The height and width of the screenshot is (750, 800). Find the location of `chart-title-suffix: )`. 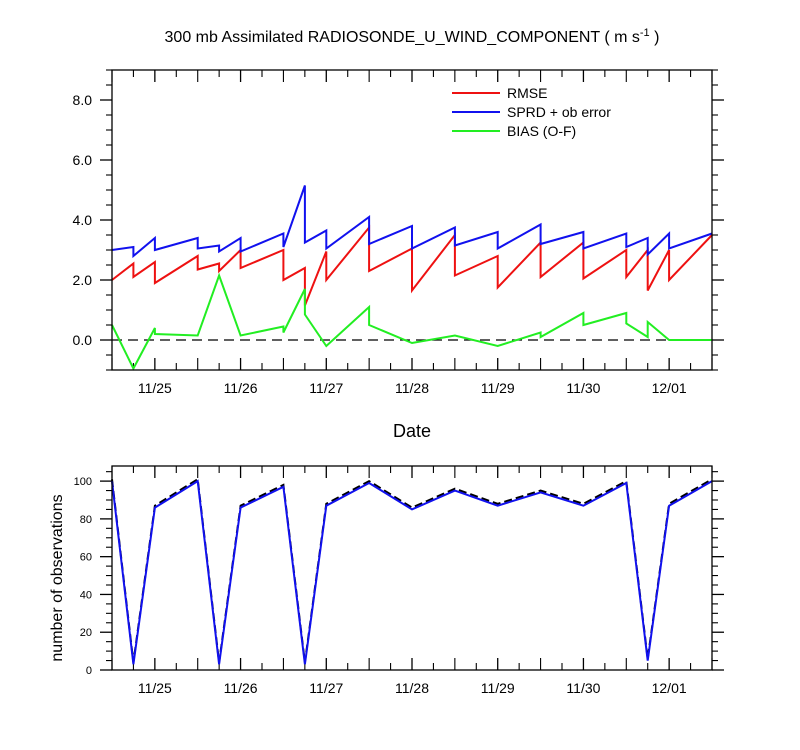

chart-title-suffix: ) is located at coordinates (655, 37).